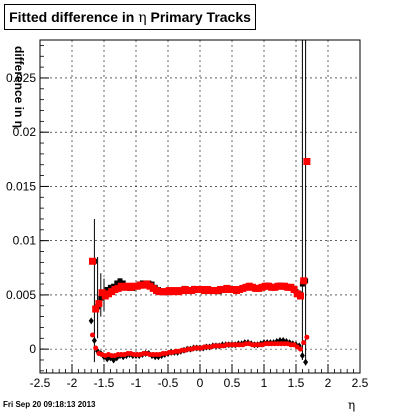 The height and width of the screenshot is (419, 400). What do you see at coordinates (136, 383) in the screenshot?
I see `x-tick-label: -1` at bounding box center [136, 383].